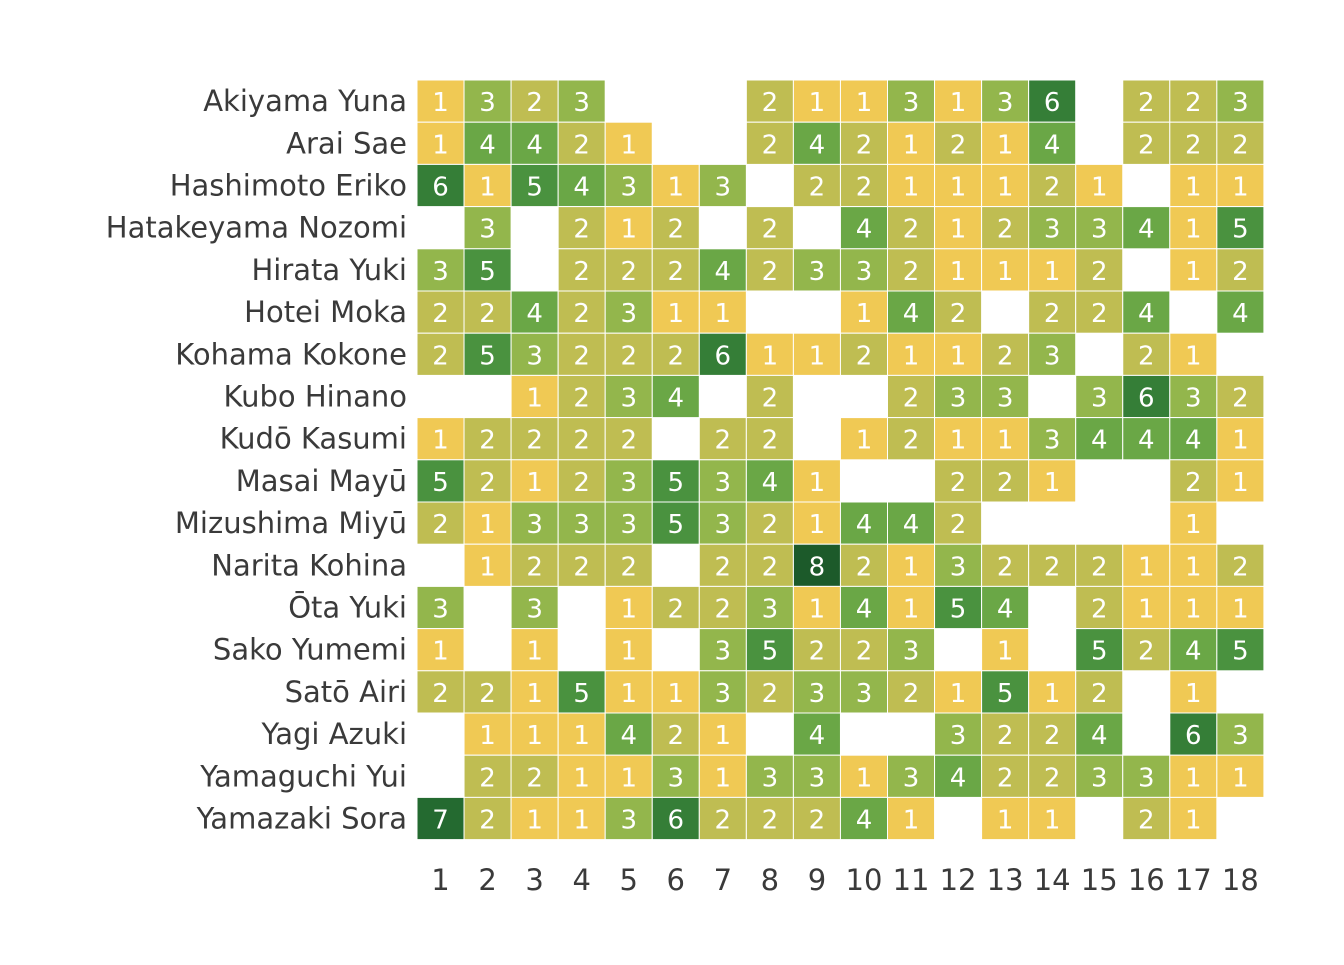  What do you see at coordinates (723, 880) in the screenshot?
I see `column-label: 7` at bounding box center [723, 880].